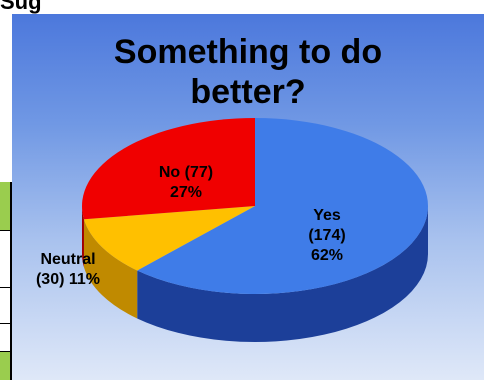 Image resolution: width=484 pixels, height=380 pixels. Describe the element at coordinates (327, 215) in the screenshot. I see `slice-label-line: Yes` at that location.